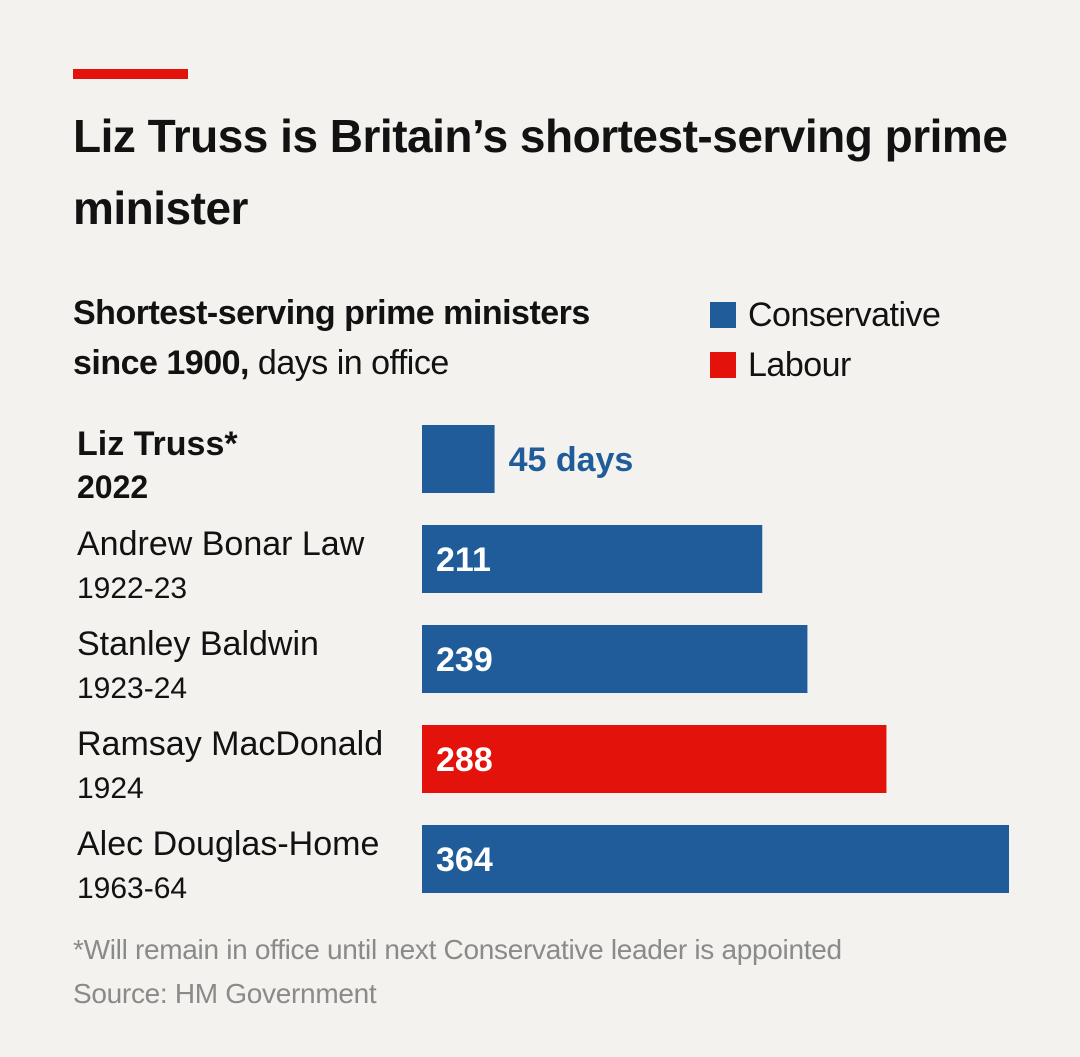 The width and height of the screenshot is (1080, 1057). I want to click on legend-label-conservative: Conservative, so click(844, 314).